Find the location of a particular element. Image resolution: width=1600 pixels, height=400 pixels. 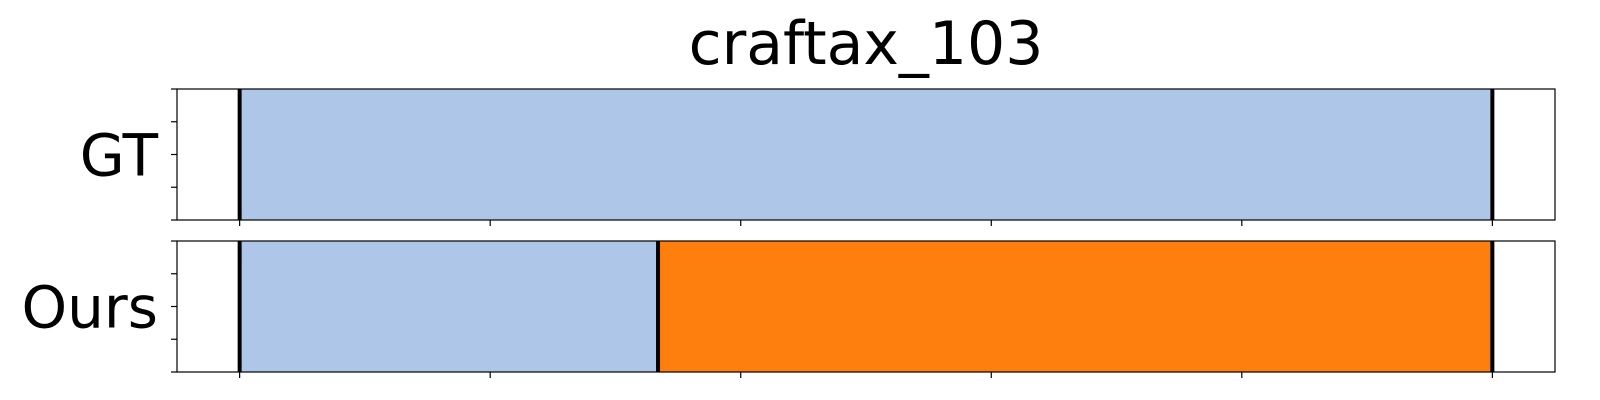

row-label-gt: GT is located at coordinates (119, 156).